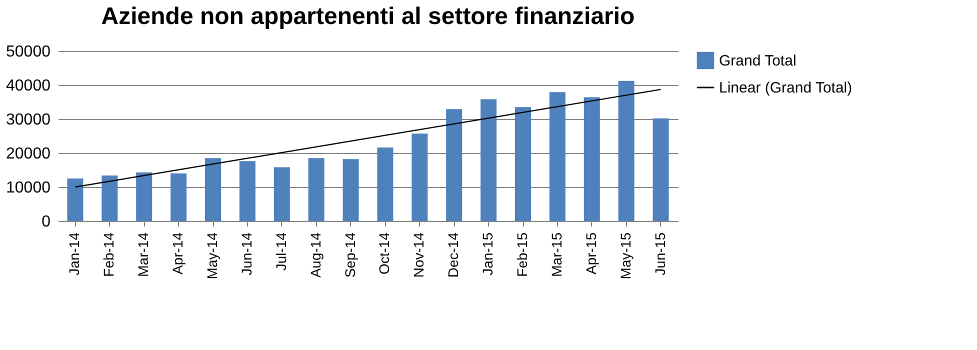 The height and width of the screenshot is (350, 977). What do you see at coordinates (28, 188) in the screenshot?
I see `y-tick-label: 10000` at bounding box center [28, 188].